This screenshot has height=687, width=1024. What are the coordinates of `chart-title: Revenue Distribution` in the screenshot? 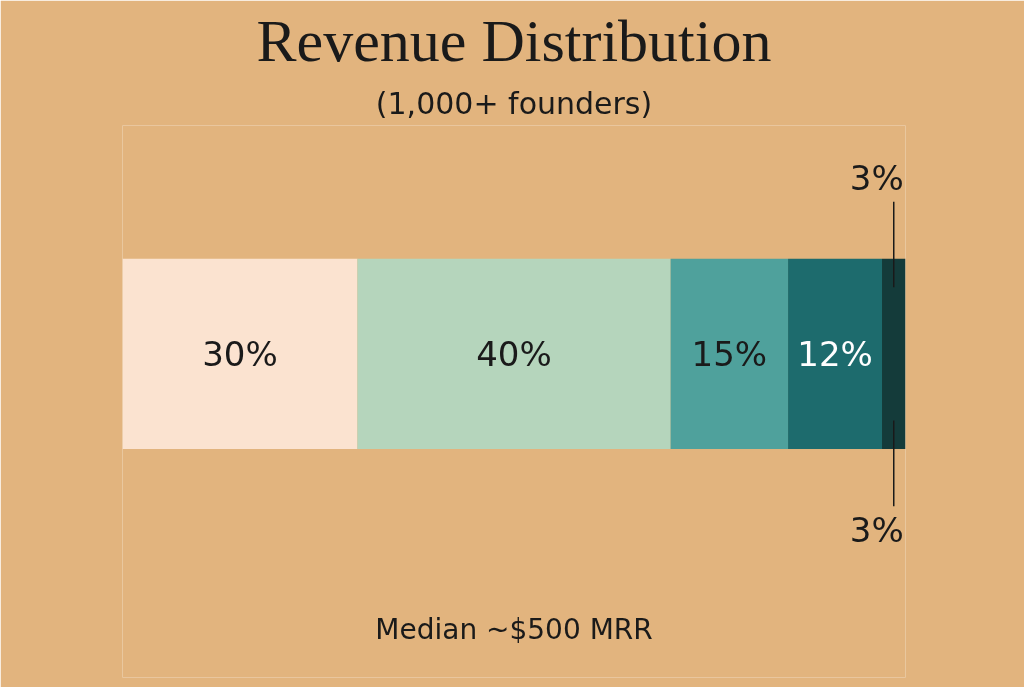 It's located at (514, 40).